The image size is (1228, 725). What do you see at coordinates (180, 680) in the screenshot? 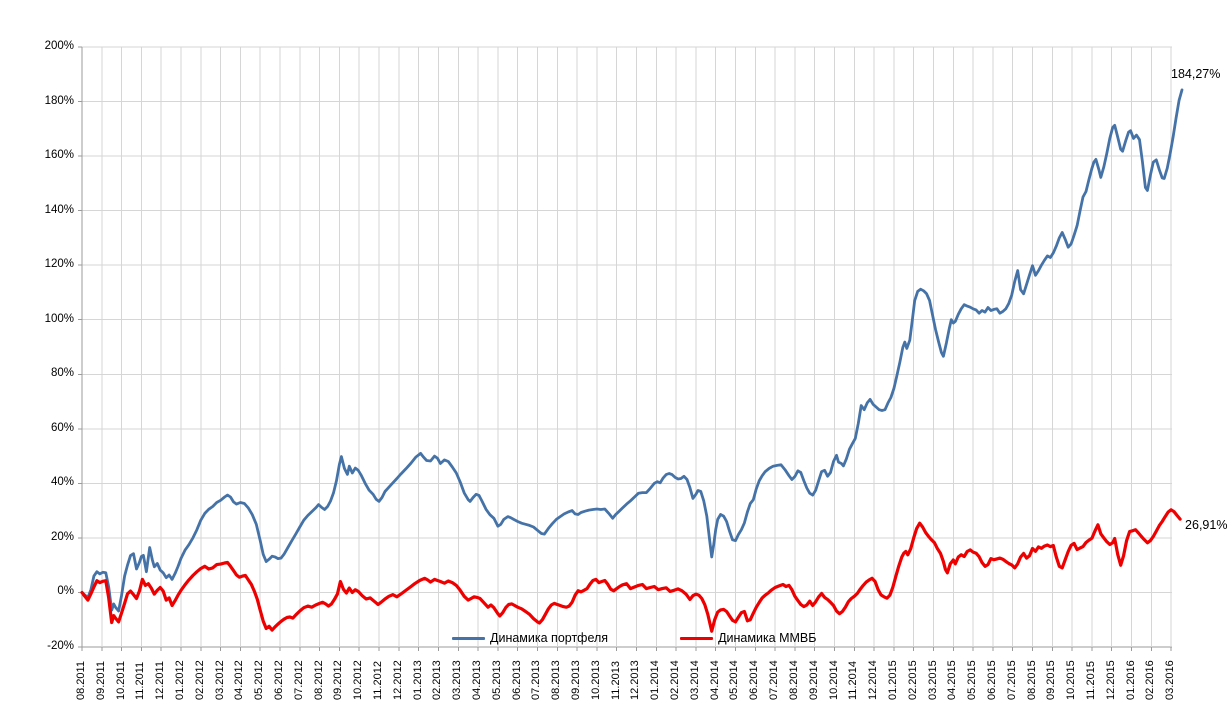
I see `x-axis-tick-label: 01.2012` at bounding box center [180, 680].